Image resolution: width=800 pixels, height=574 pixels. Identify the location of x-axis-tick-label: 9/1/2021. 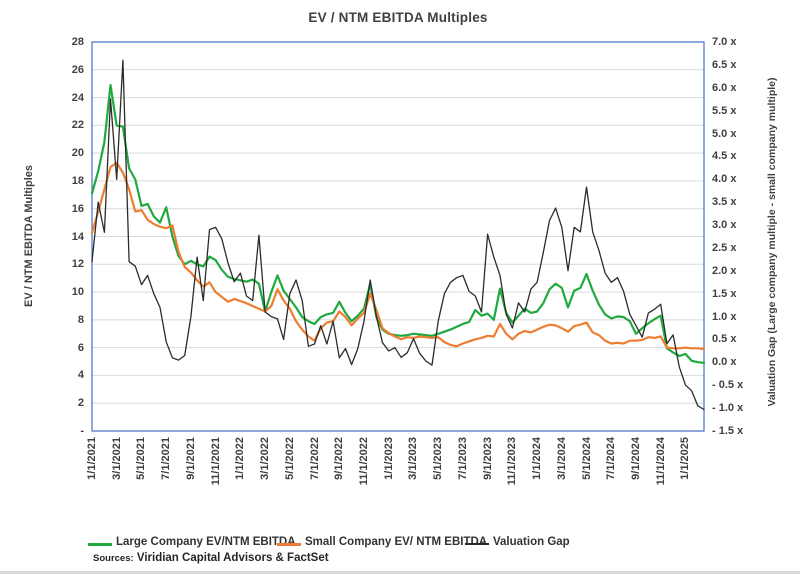
(190, 458).